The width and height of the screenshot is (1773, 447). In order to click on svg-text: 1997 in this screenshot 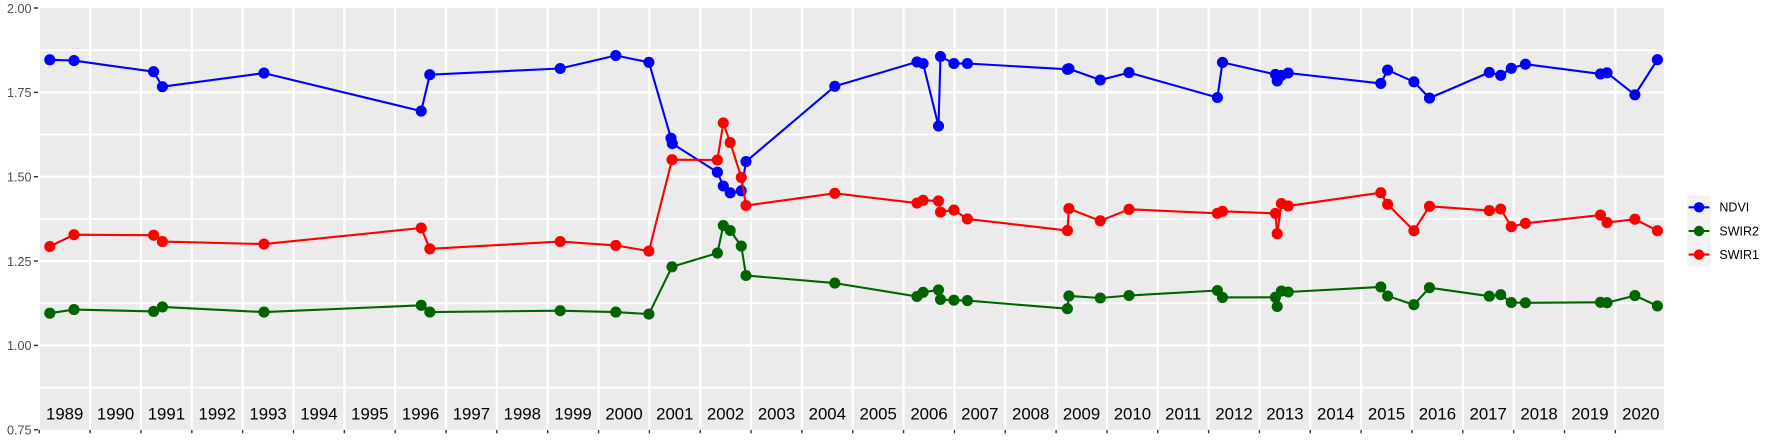, I will do `click(471, 414)`.